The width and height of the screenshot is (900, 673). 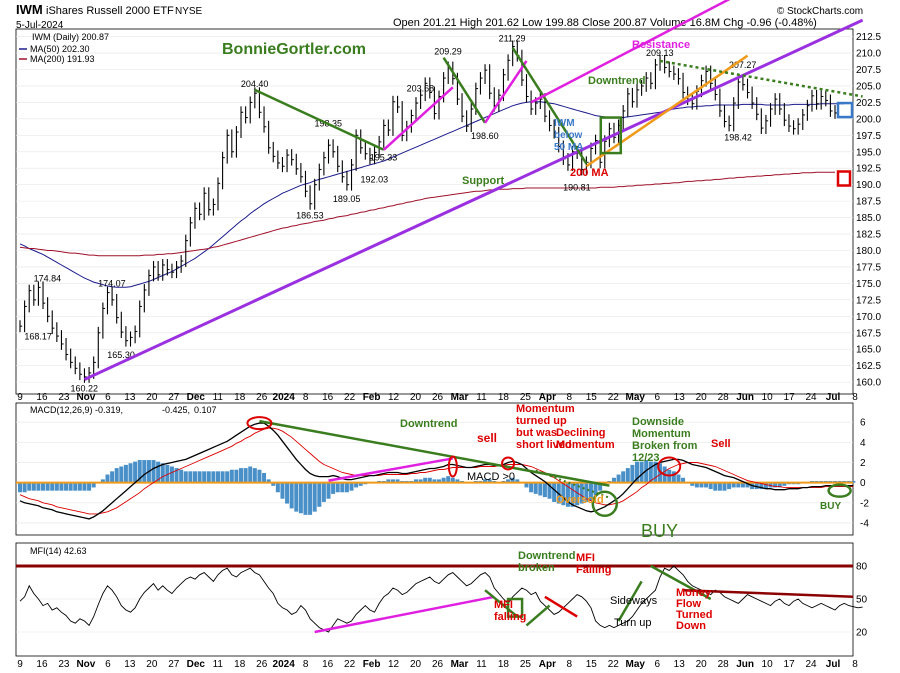 I want to click on price-ytick-label: 187.5, so click(x=868, y=202).